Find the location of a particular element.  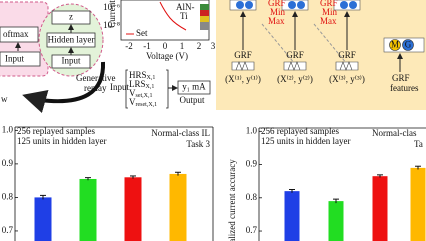

bracket is located at coordinates (147, 89).